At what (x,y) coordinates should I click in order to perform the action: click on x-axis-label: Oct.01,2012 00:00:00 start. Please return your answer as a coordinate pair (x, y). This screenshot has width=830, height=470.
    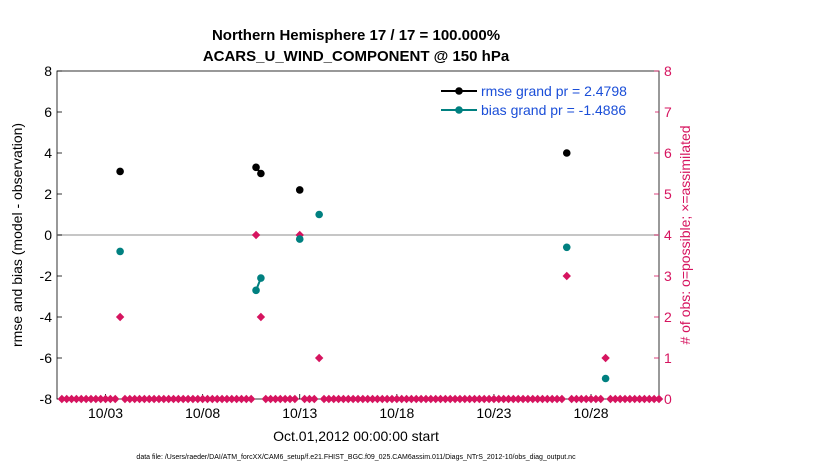
    Looking at the image, I should click on (356, 436).